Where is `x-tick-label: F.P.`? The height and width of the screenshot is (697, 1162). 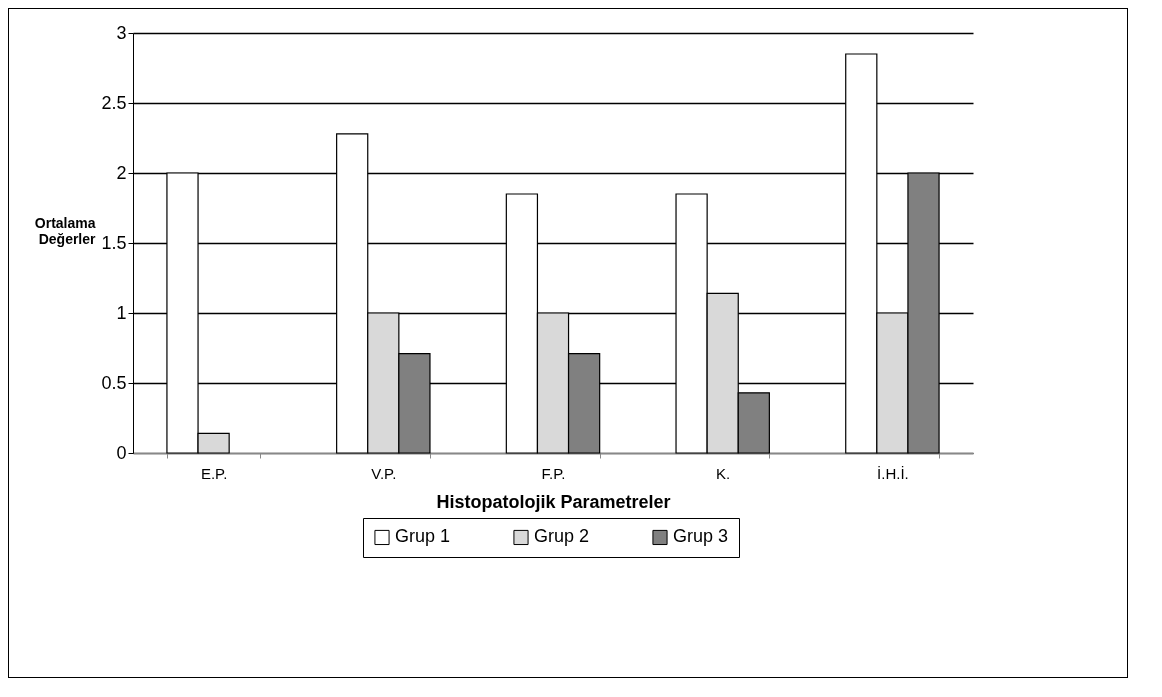
x-tick-label: F.P. is located at coordinates (553, 473).